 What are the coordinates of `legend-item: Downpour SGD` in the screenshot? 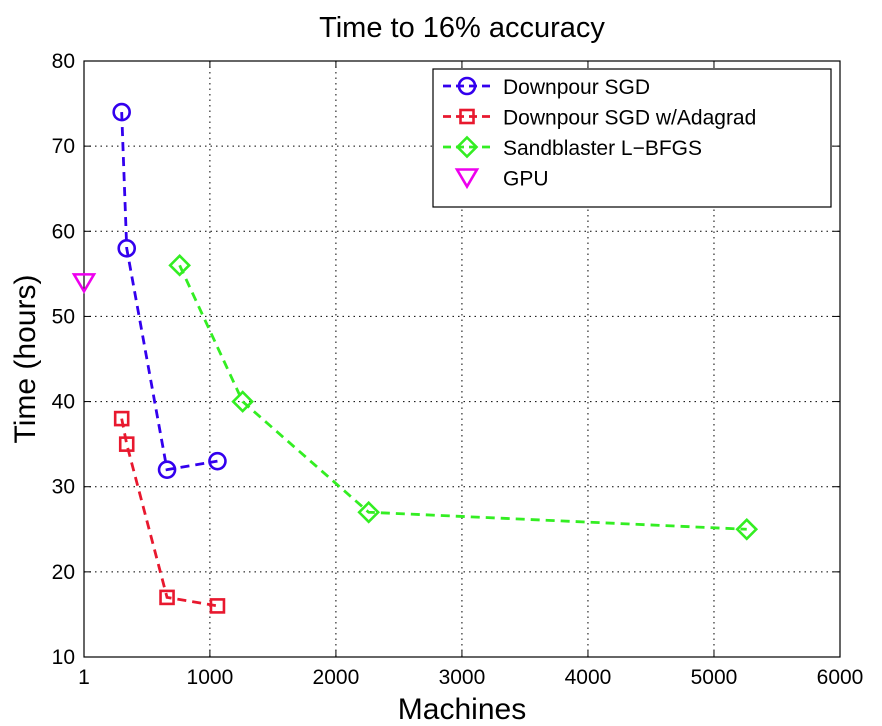 It's located at (546, 87).